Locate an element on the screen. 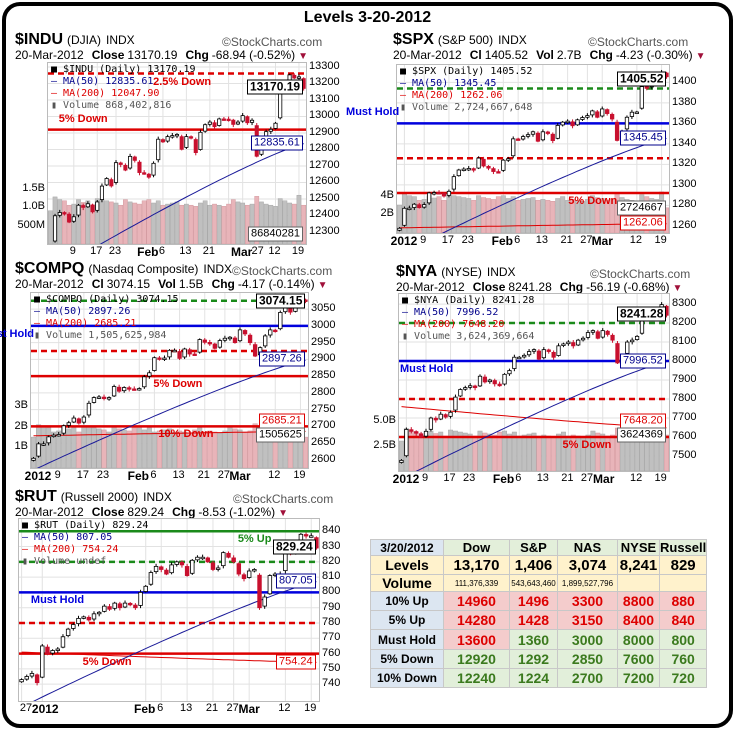  last-price-callout: 829.24 is located at coordinates (294, 547).